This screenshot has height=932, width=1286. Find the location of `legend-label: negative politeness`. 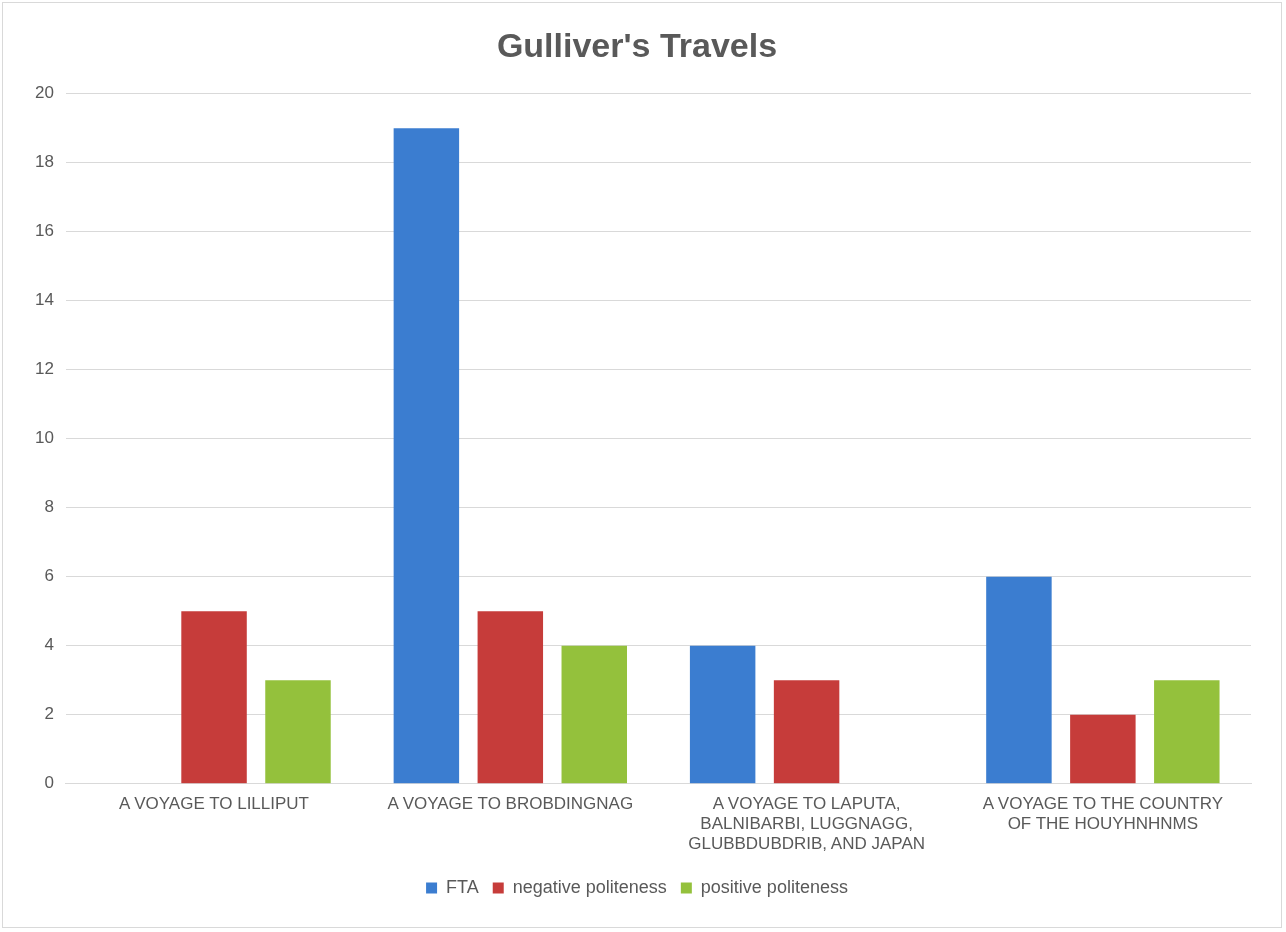

legend-label: negative politeness is located at coordinates (589, 886).